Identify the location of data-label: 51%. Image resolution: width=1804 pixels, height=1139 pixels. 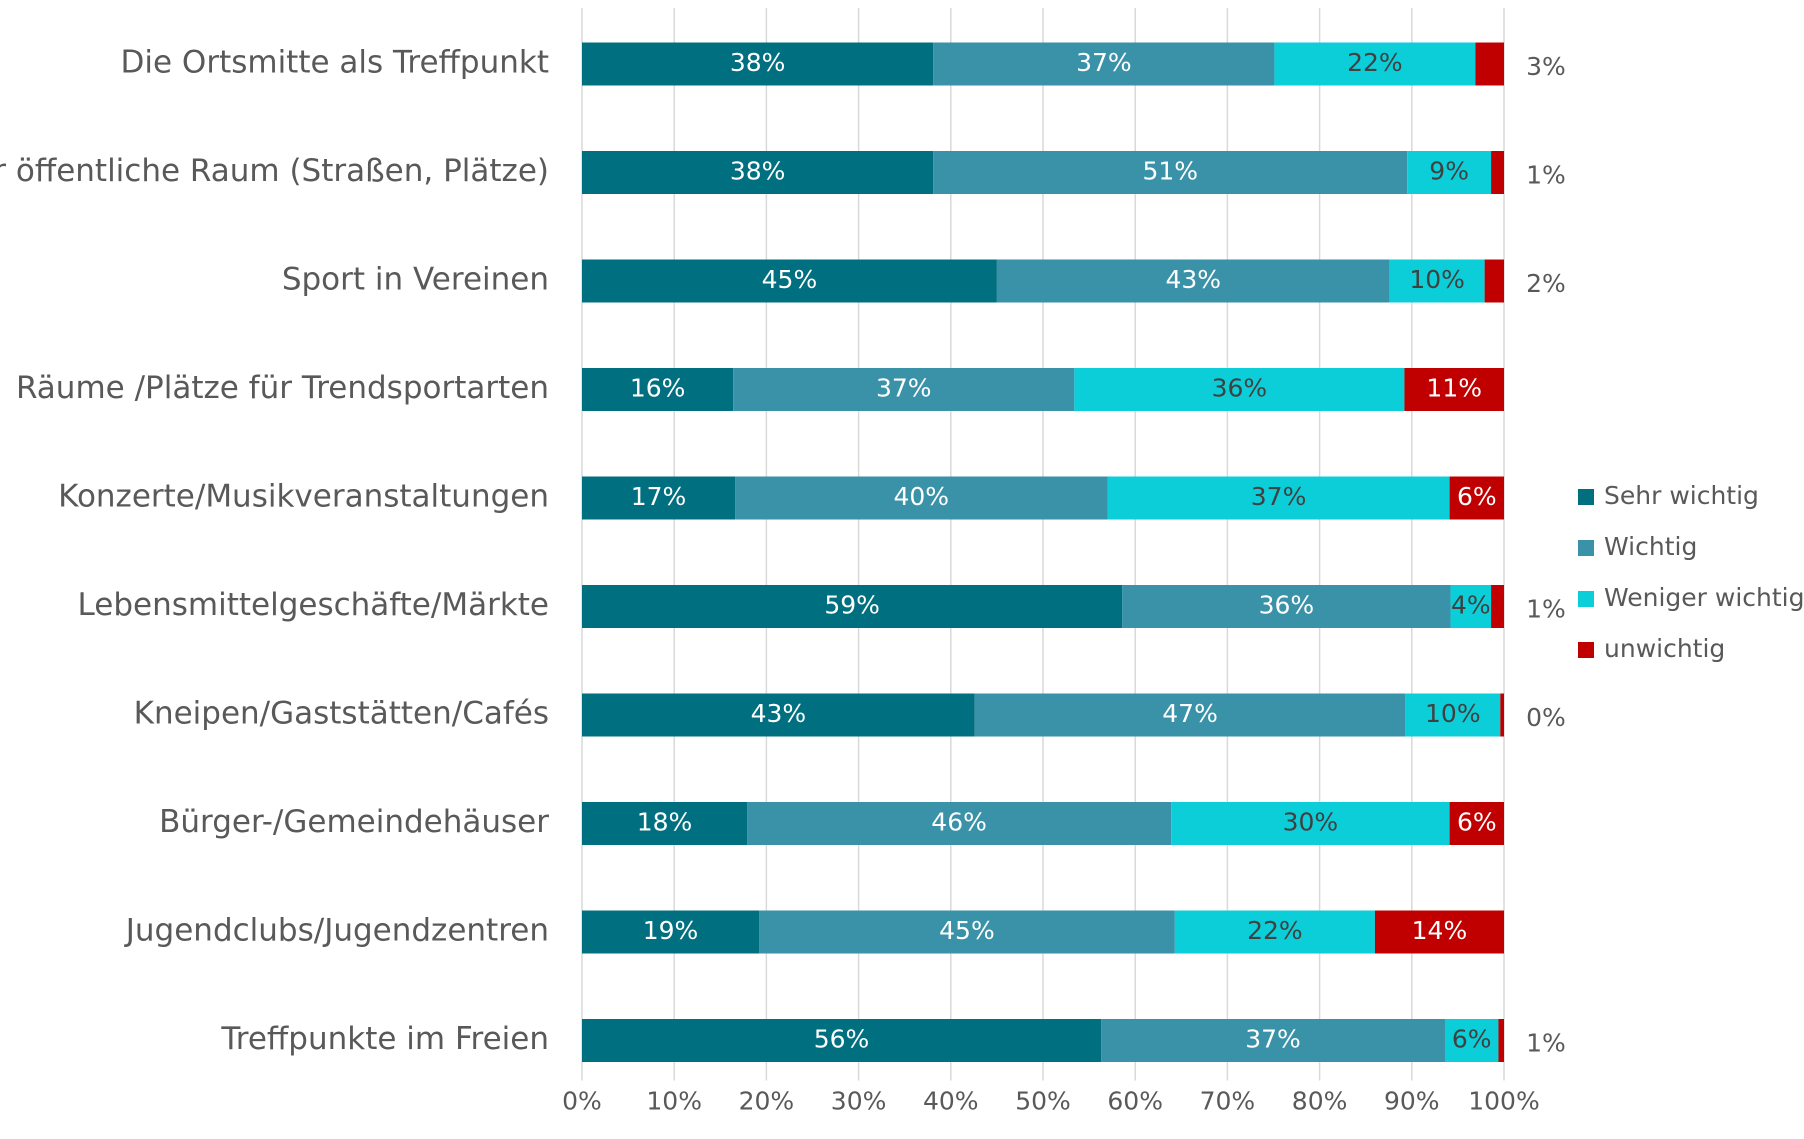
(1170, 171).